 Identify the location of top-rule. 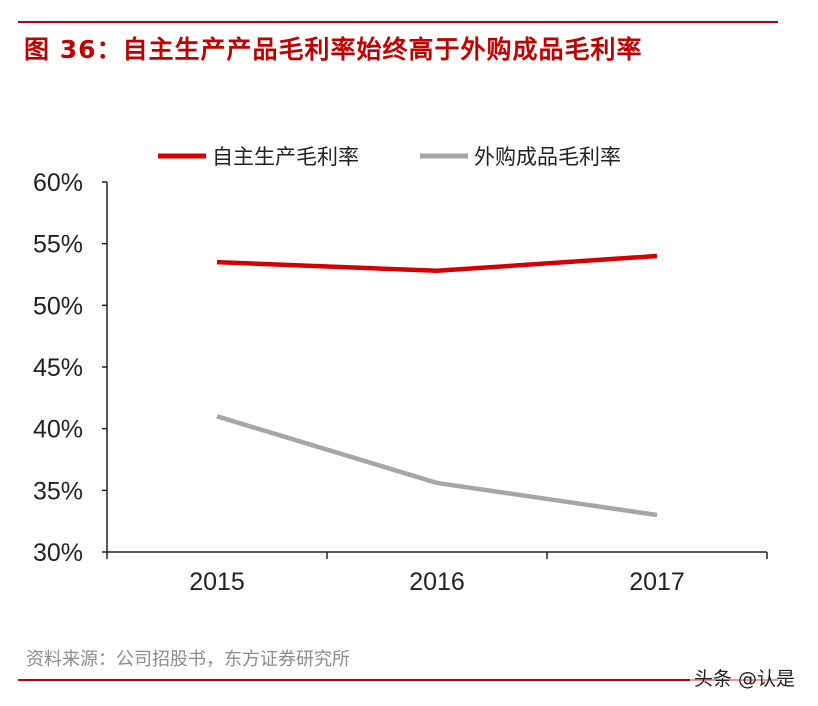
(398, 22).